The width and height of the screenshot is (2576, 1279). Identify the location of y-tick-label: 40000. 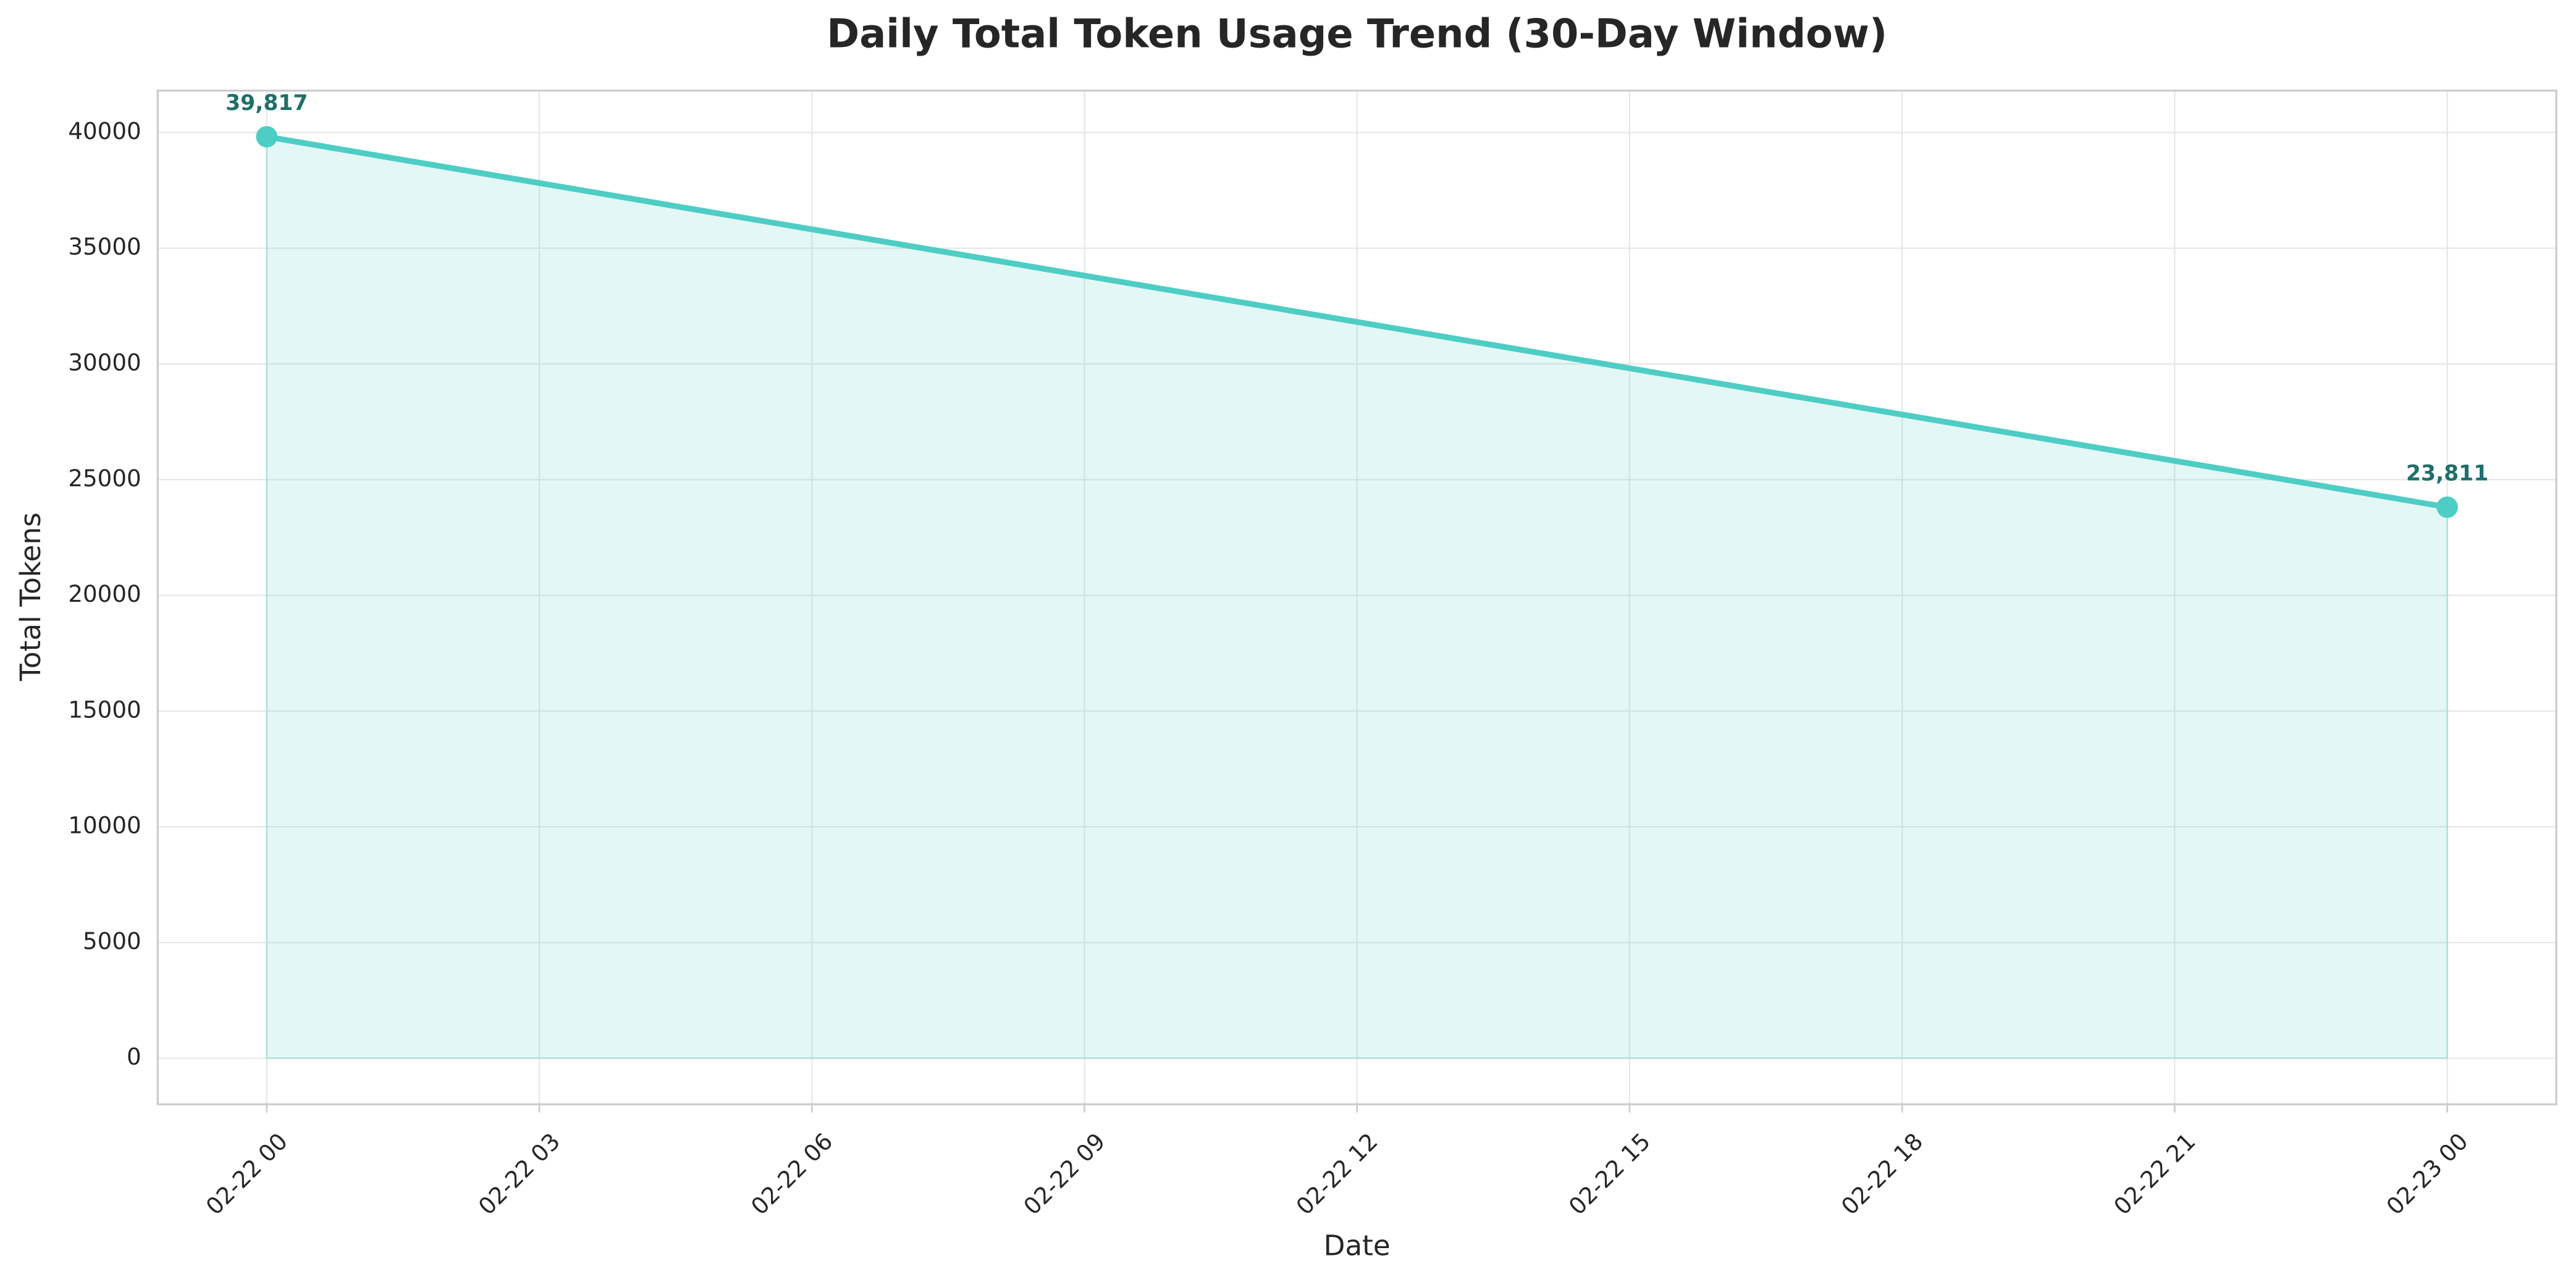
(104, 131).